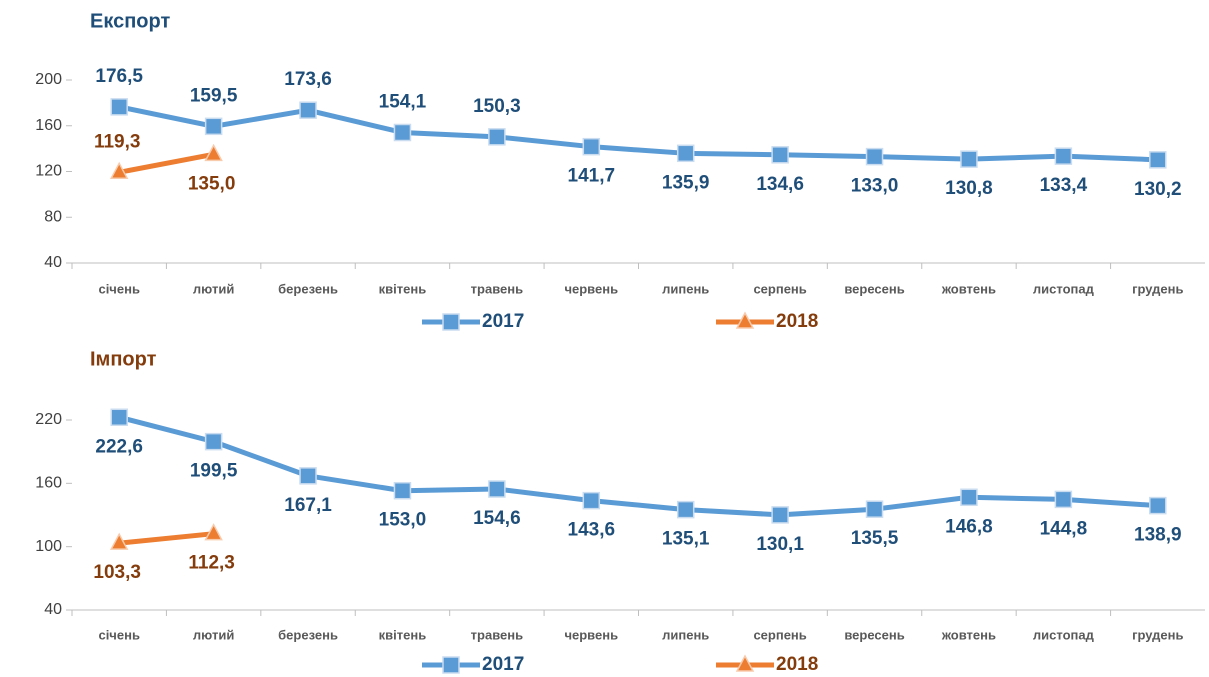 This screenshot has height=677, width=1209. I want to click on data-label: 133,4, so click(1064, 185).